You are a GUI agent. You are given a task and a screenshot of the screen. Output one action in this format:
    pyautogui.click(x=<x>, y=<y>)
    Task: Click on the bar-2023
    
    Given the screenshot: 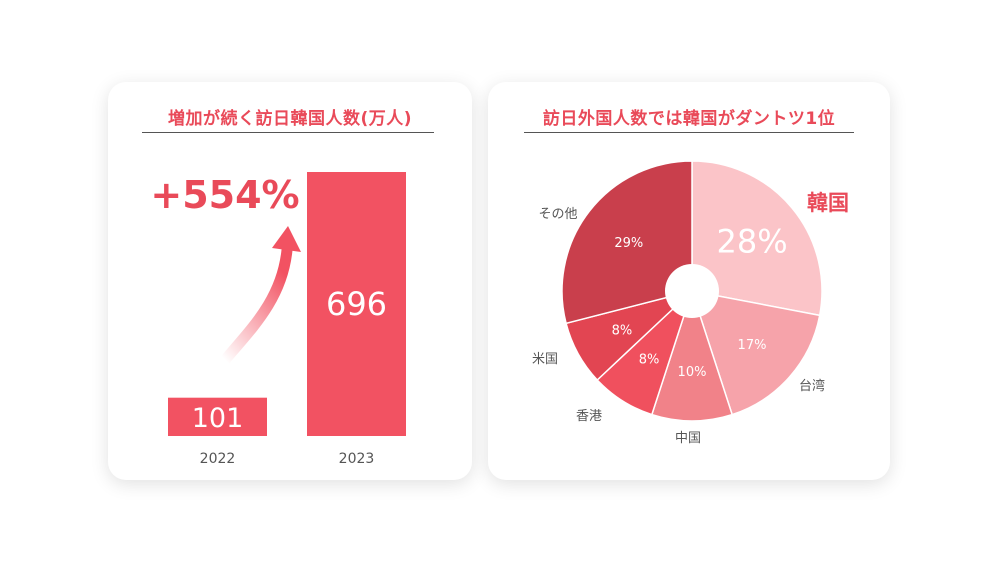 What is the action you would take?
    pyautogui.click(x=356, y=304)
    